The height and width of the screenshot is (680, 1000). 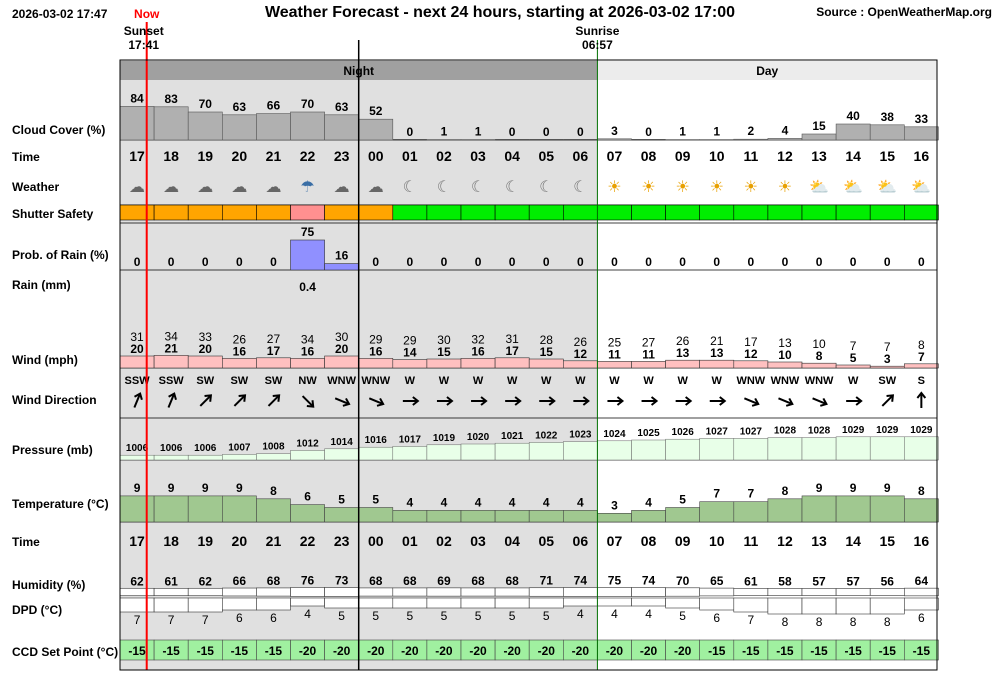 What do you see at coordinates (547, 340) in the screenshot?
I see `wind-gust-value: 28` at bounding box center [547, 340].